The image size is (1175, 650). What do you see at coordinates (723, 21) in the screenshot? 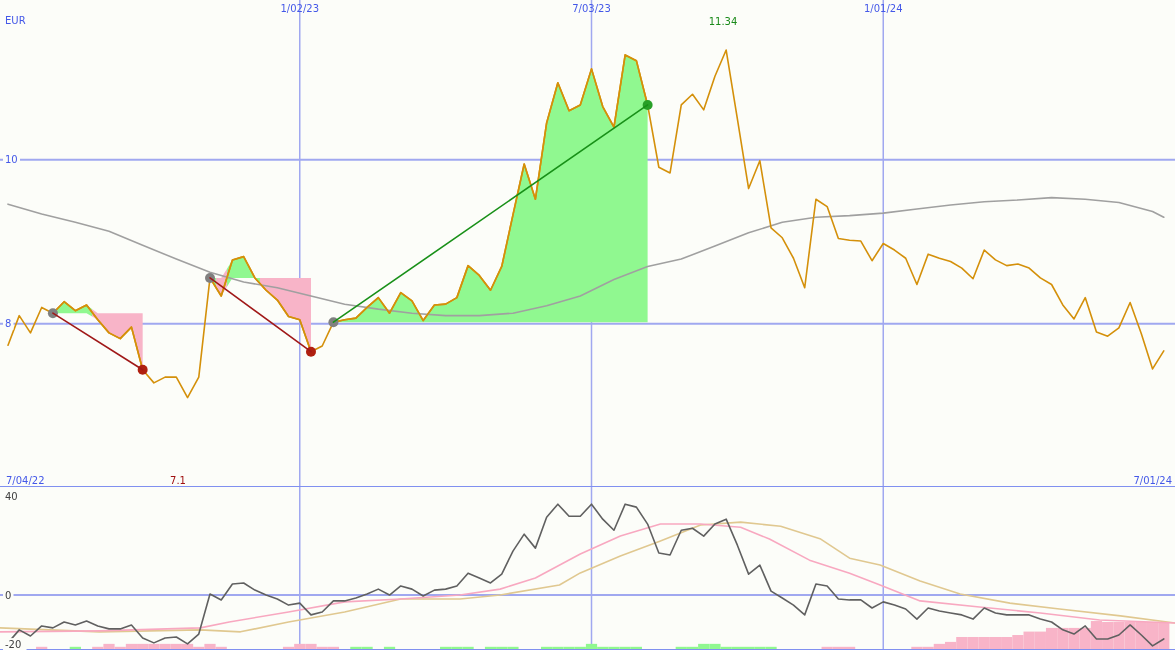
I see `annotation: 11.34` at bounding box center [723, 21].